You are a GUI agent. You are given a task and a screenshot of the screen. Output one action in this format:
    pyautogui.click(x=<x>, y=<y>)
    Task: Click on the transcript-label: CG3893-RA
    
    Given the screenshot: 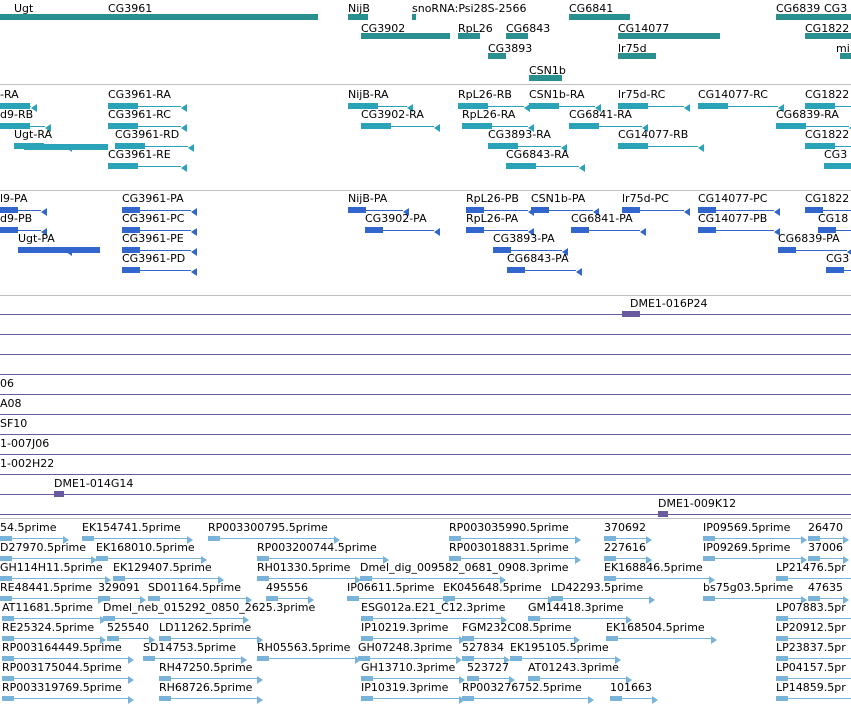 What is the action you would take?
    pyautogui.click(x=519, y=134)
    